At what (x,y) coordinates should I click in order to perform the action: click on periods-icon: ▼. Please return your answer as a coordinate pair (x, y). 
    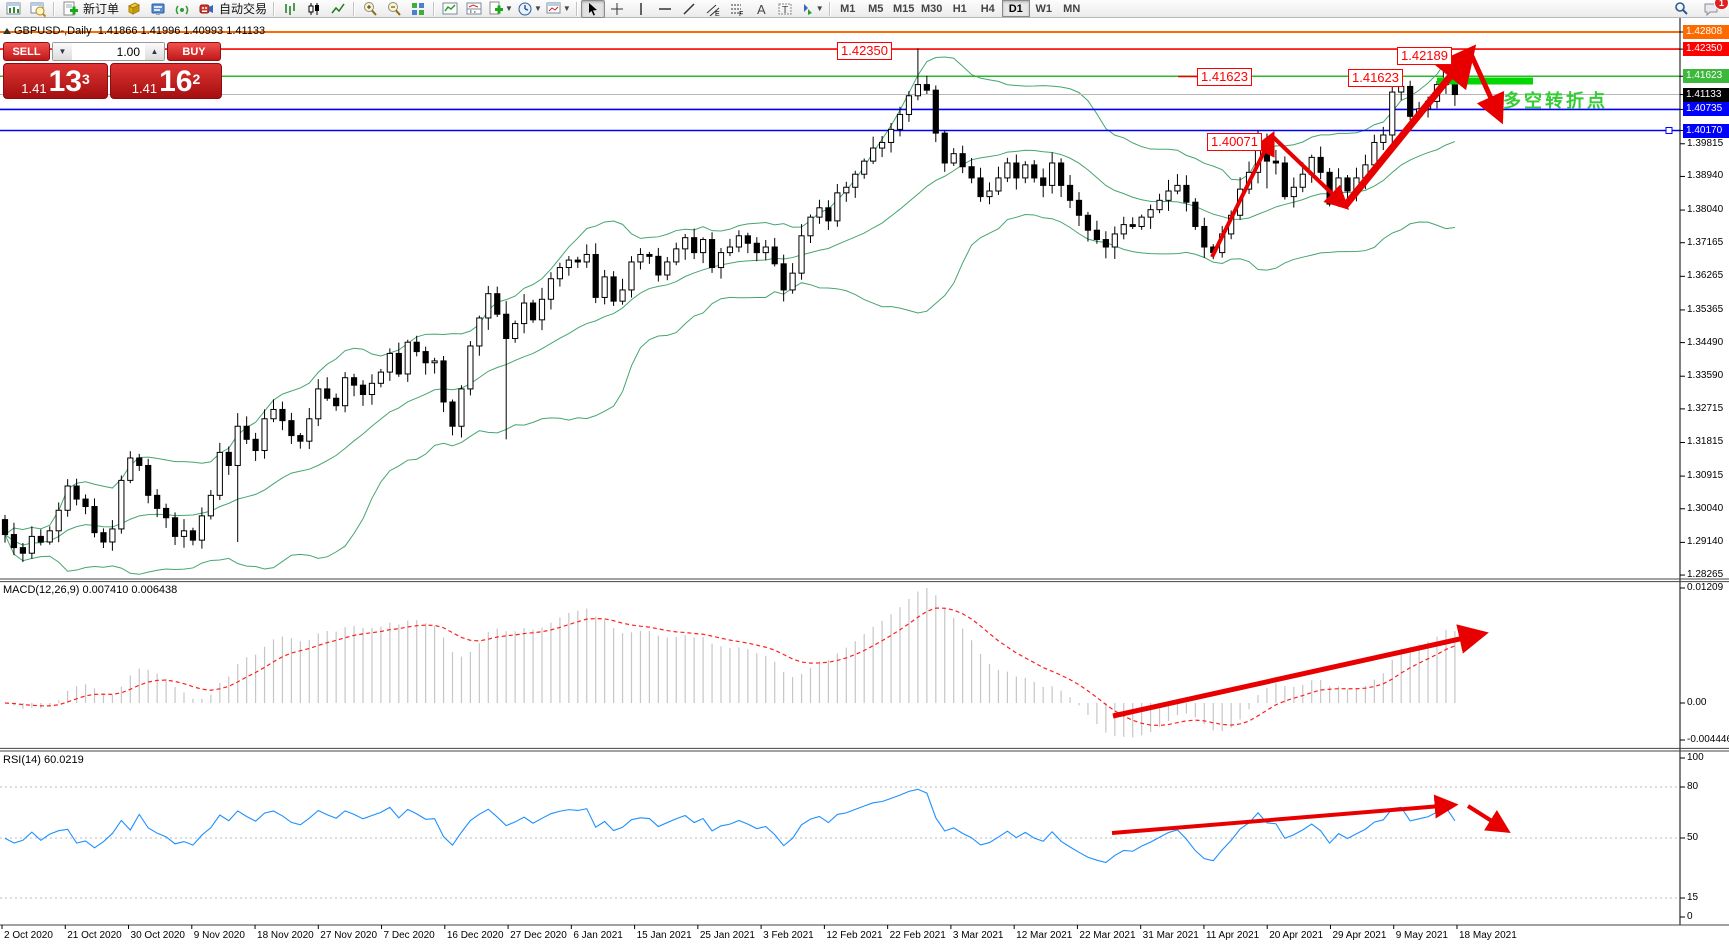
    Looking at the image, I should click on (529, 9).